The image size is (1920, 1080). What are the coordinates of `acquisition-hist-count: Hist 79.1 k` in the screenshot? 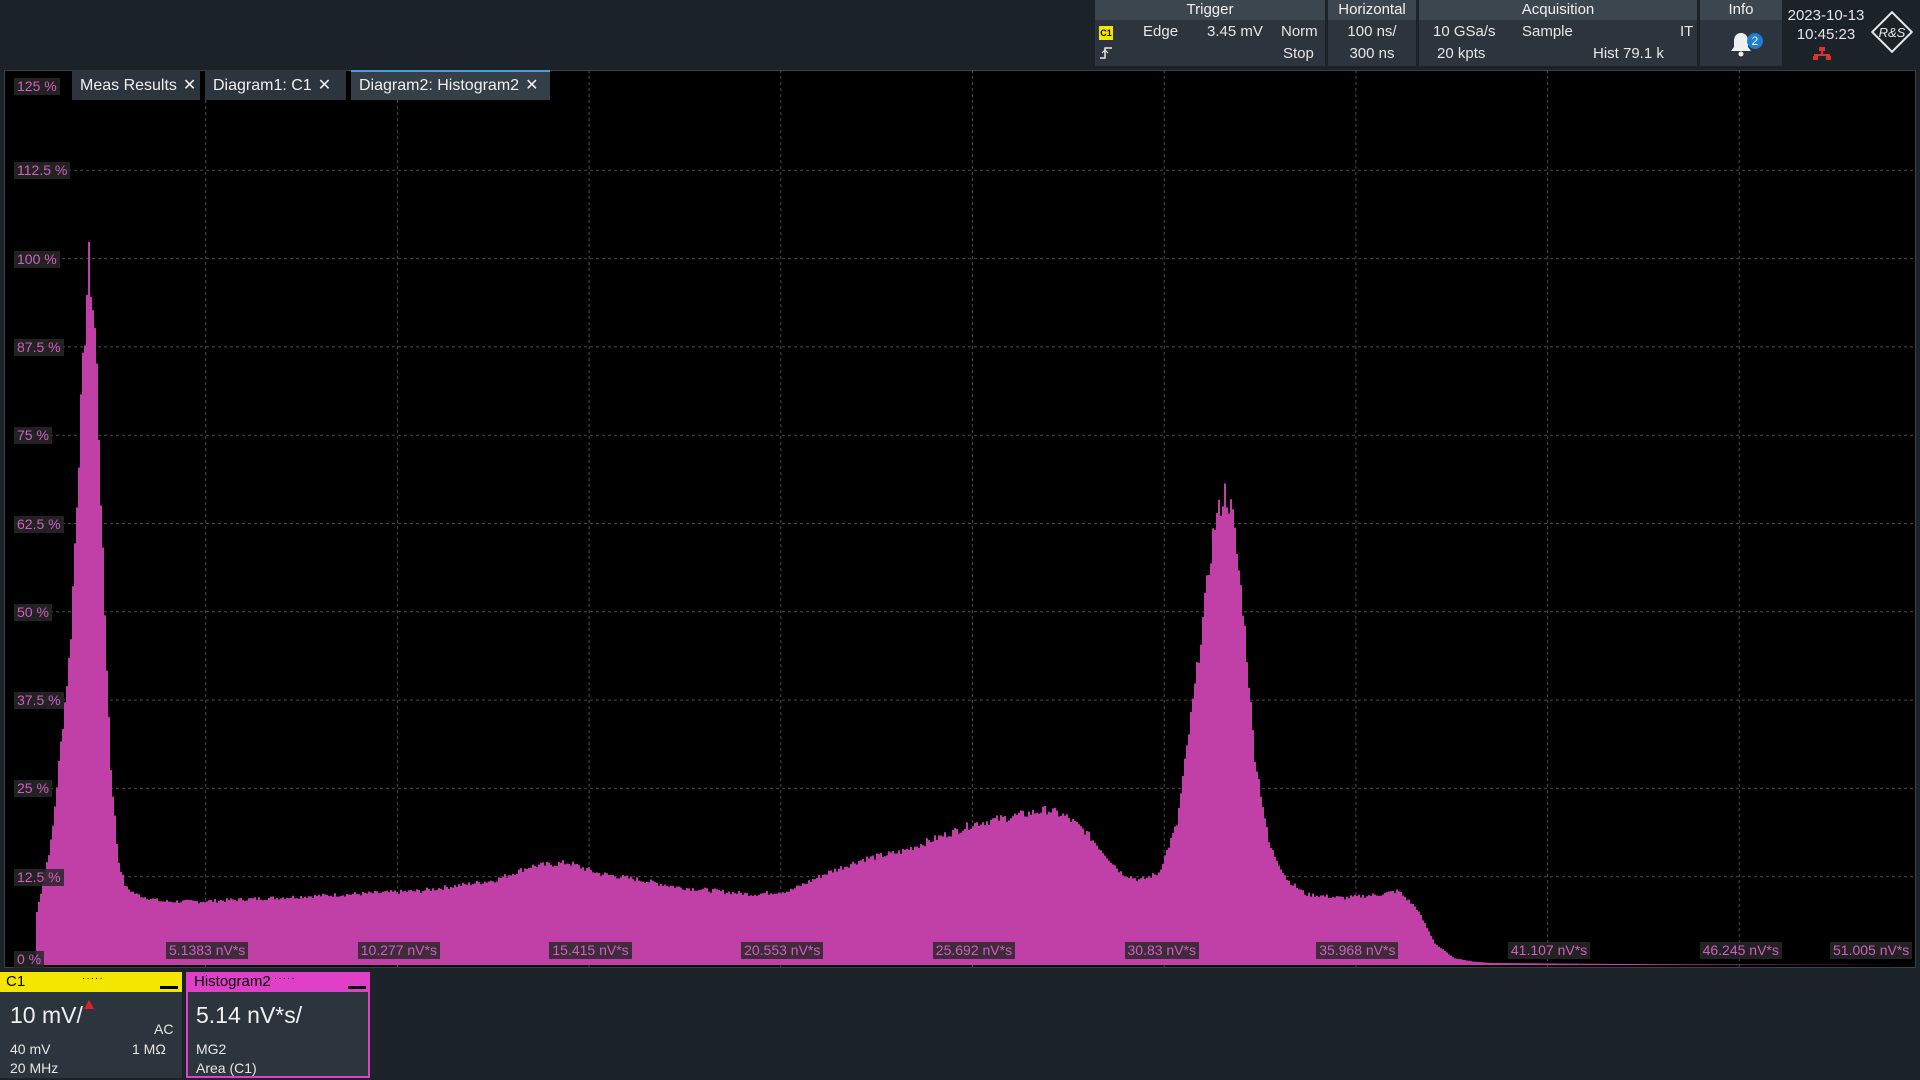 It's located at (1628, 53).